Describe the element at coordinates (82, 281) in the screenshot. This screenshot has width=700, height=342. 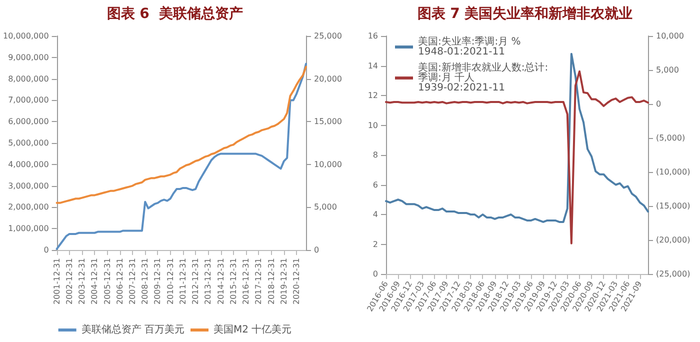
I see `x-tick-label: 2003-12-31` at that location.